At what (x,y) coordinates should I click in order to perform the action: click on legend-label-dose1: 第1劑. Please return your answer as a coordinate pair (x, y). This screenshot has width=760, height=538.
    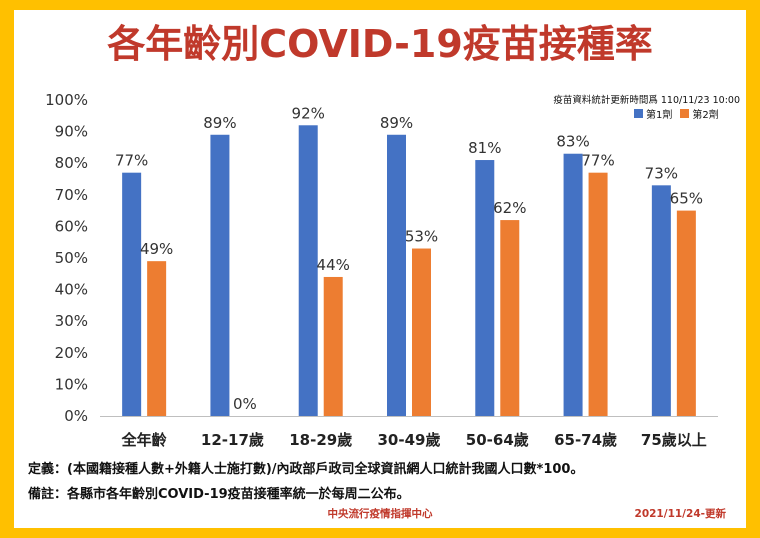
    Looking at the image, I should click on (659, 115).